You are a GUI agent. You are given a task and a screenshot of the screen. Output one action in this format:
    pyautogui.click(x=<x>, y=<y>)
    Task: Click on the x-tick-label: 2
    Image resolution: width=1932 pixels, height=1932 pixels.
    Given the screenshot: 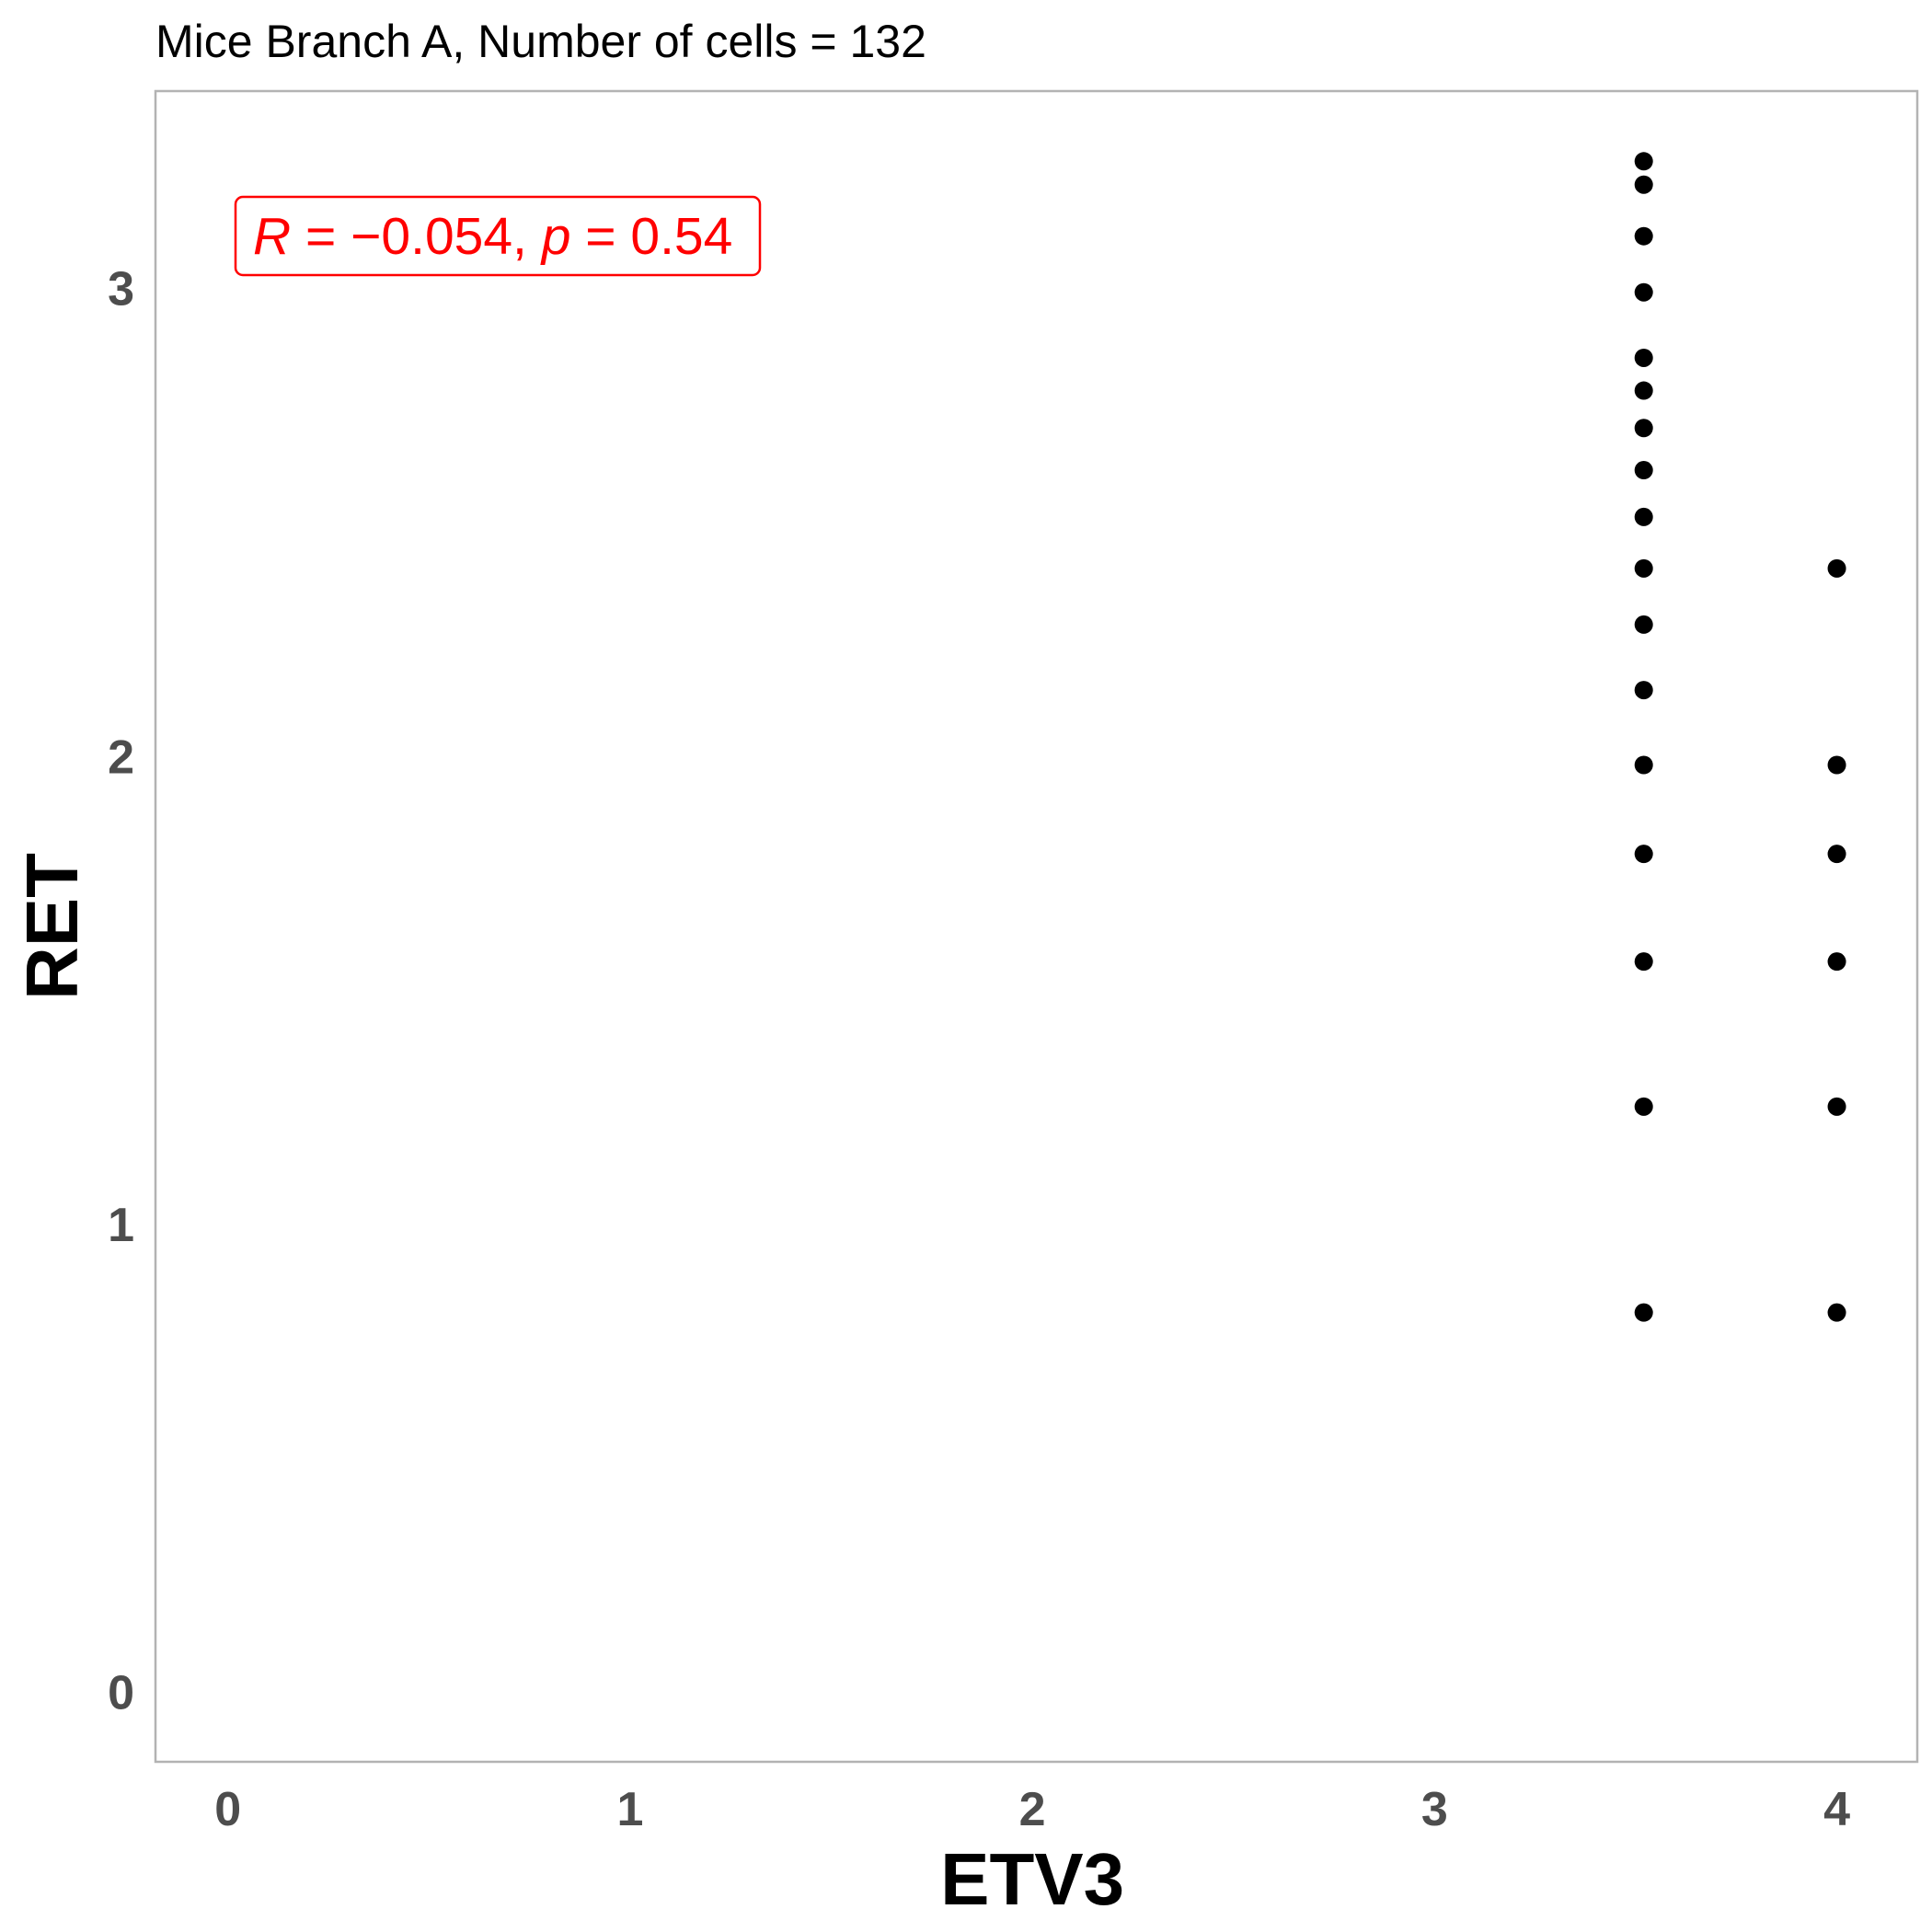 What is the action you would take?
    pyautogui.click(x=1032, y=1809)
    